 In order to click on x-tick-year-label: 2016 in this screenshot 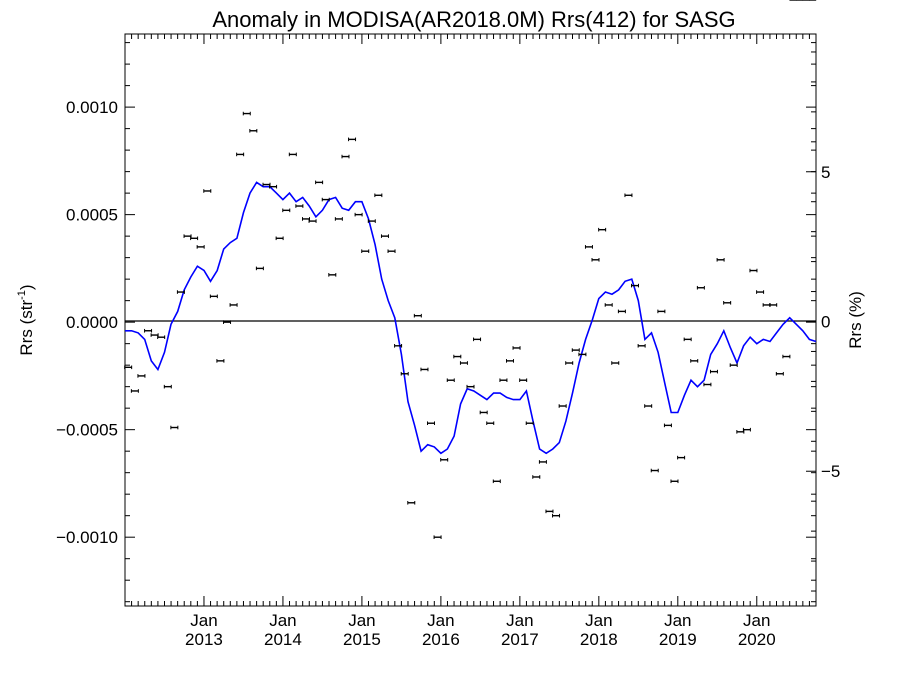, I will do `click(441, 639)`.